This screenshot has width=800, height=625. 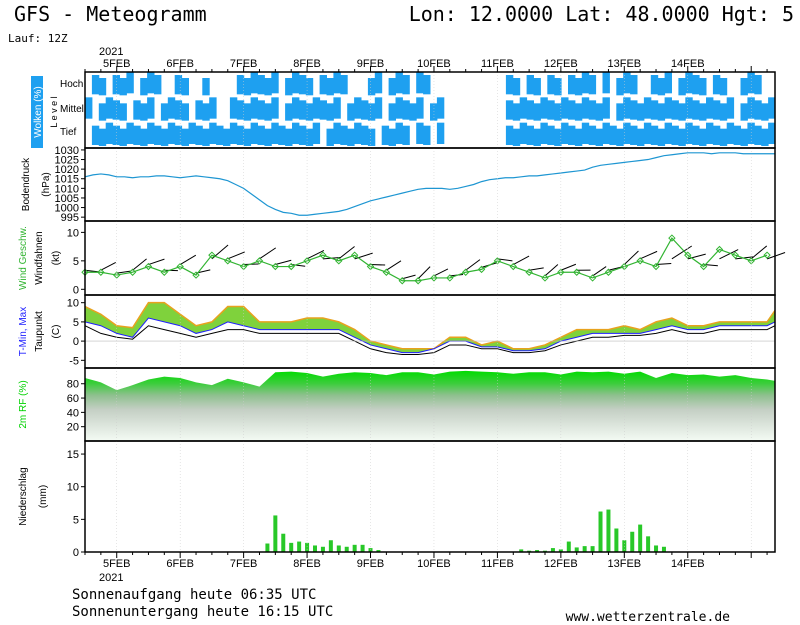 I want to click on year-label-bottom: 2021, so click(x=111, y=578).